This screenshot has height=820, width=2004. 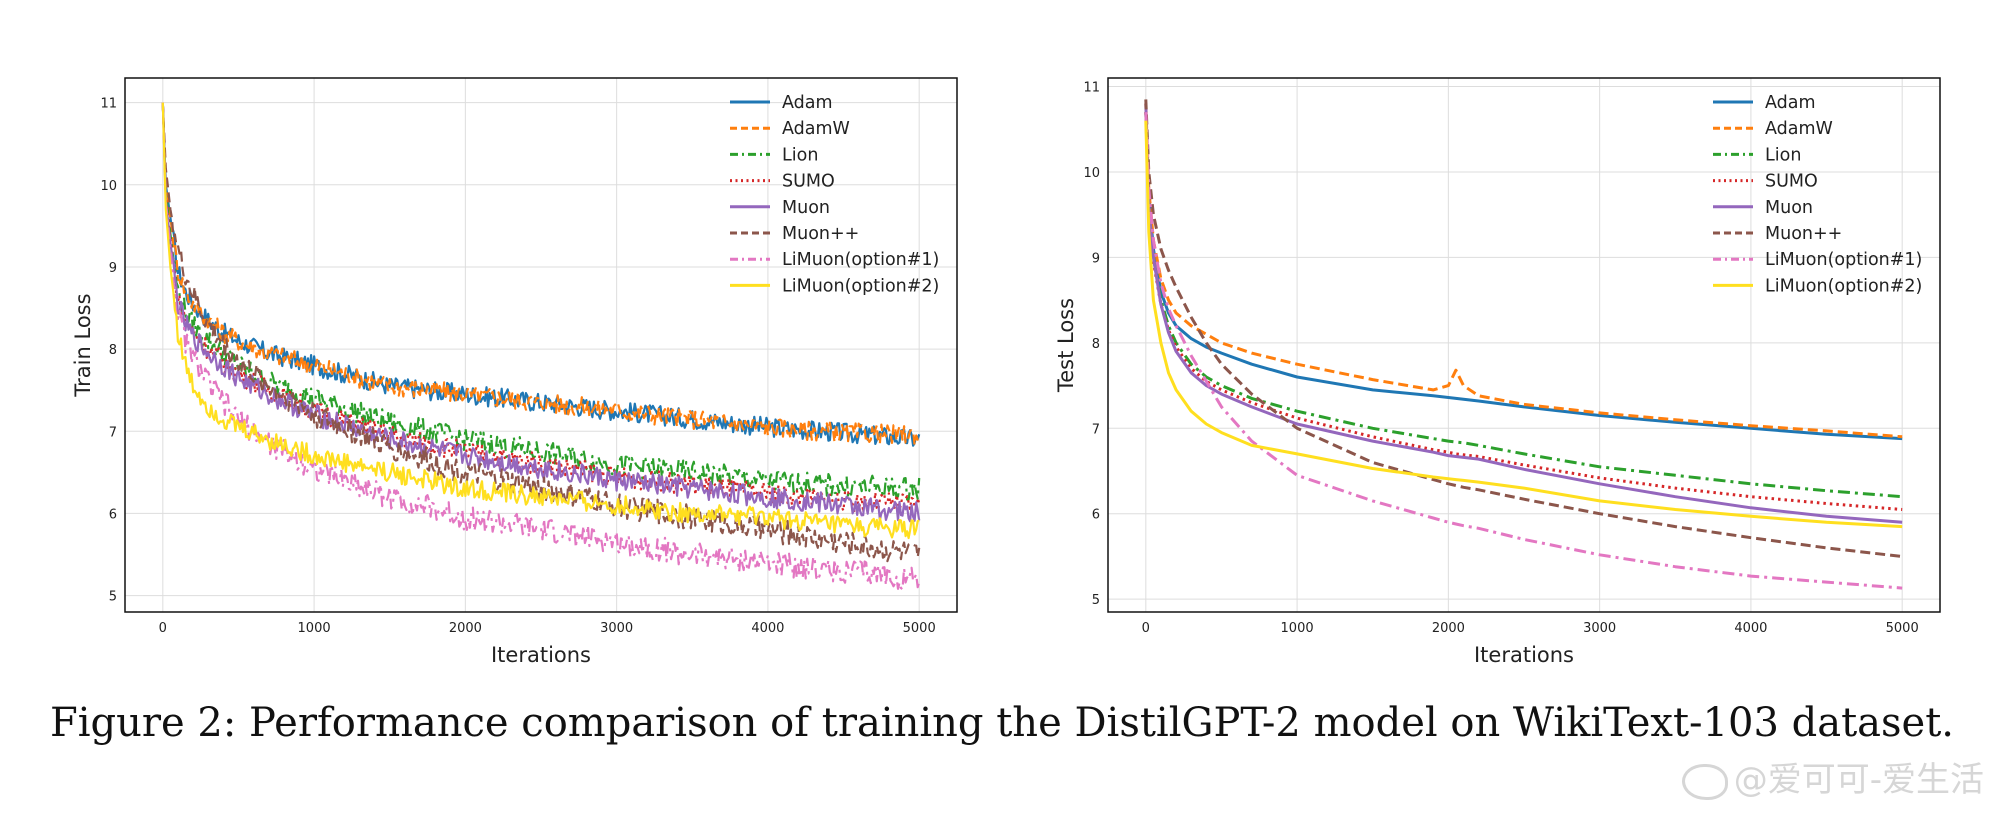 I want to click on y-axis-label: Train Loss, so click(x=83, y=345).